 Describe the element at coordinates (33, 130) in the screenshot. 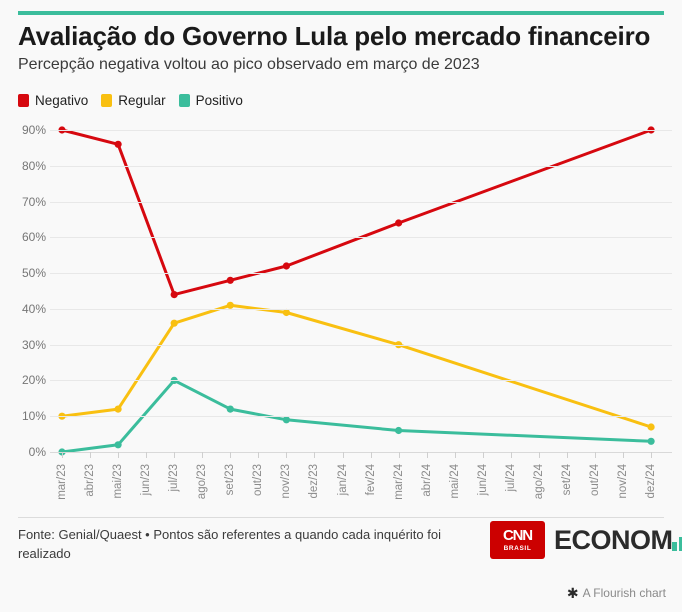

I see `y-axis-tick-label: 90%` at that location.